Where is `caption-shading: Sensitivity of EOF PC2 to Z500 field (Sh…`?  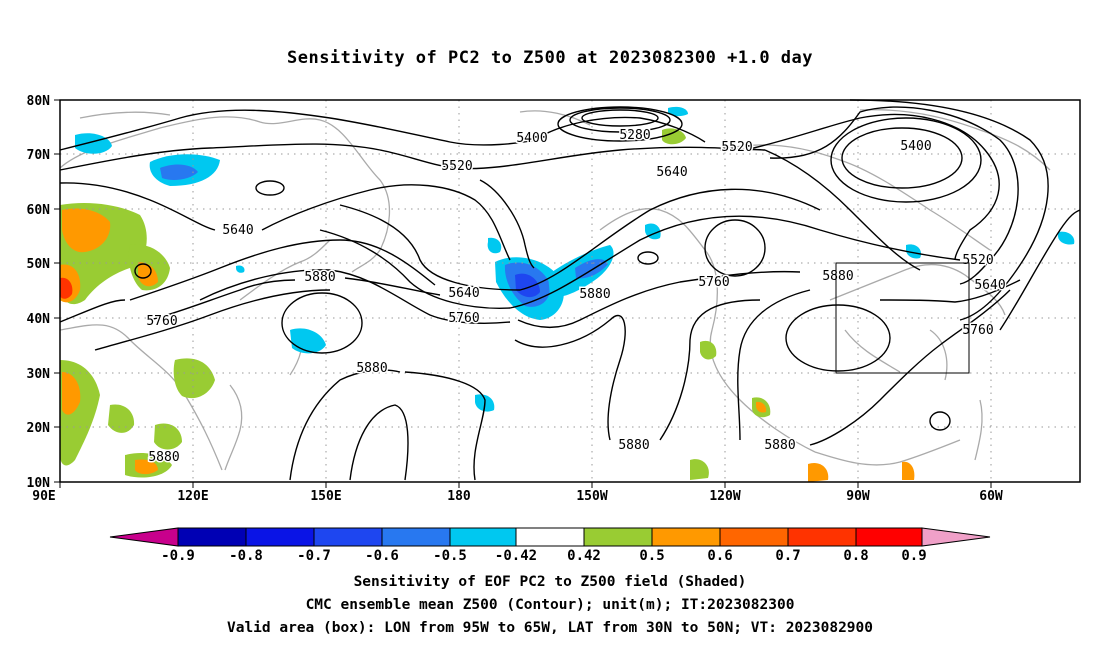 caption-shading: Sensitivity of EOF PC2 to Z500 field (Sh… is located at coordinates (550, 582).